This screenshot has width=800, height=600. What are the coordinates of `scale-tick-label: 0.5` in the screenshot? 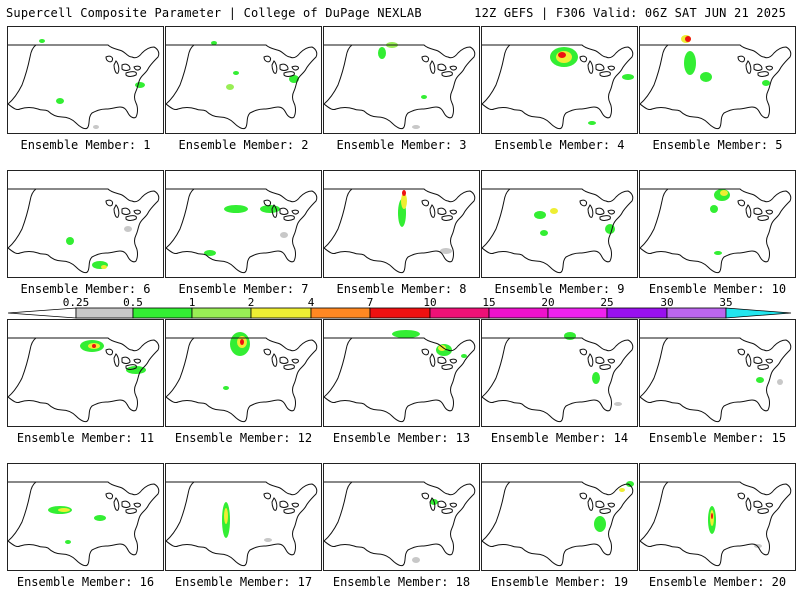 It's located at (133, 302).